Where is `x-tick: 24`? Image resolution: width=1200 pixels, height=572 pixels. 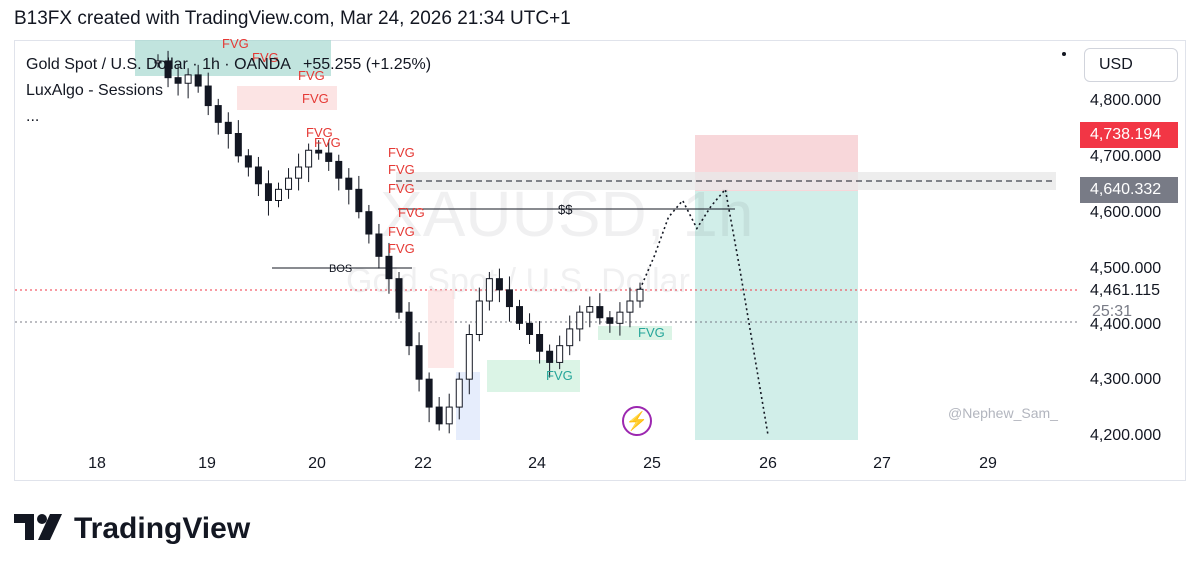 x-tick: 24 is located at coordinates (537, 463).